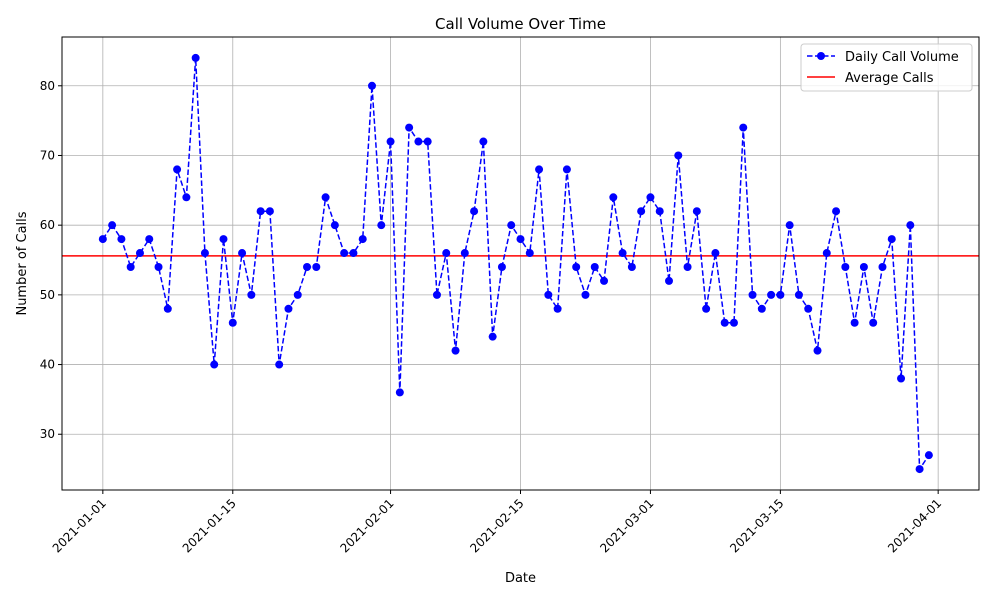 The height and width of the screenshot is (600, 1000). I want to click on y-tick-label: 30, so click(47, 434).